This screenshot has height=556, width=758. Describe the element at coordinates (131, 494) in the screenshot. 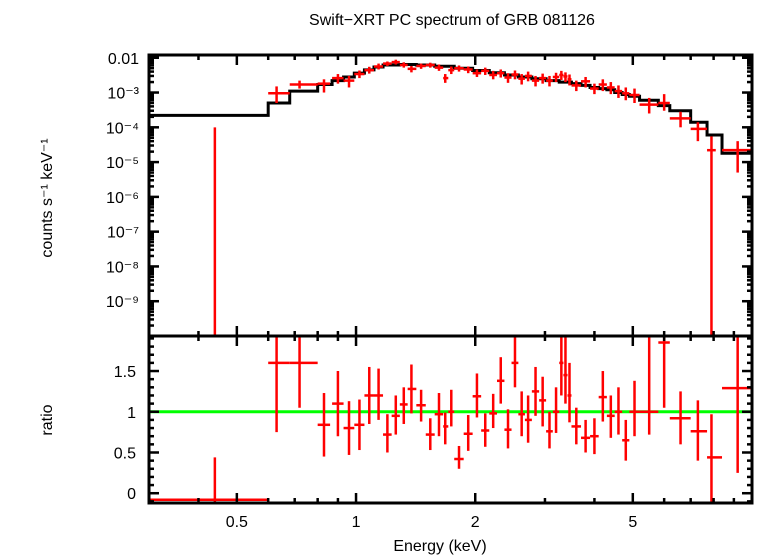

I see `lower-y-tick-label: 0` at that location.